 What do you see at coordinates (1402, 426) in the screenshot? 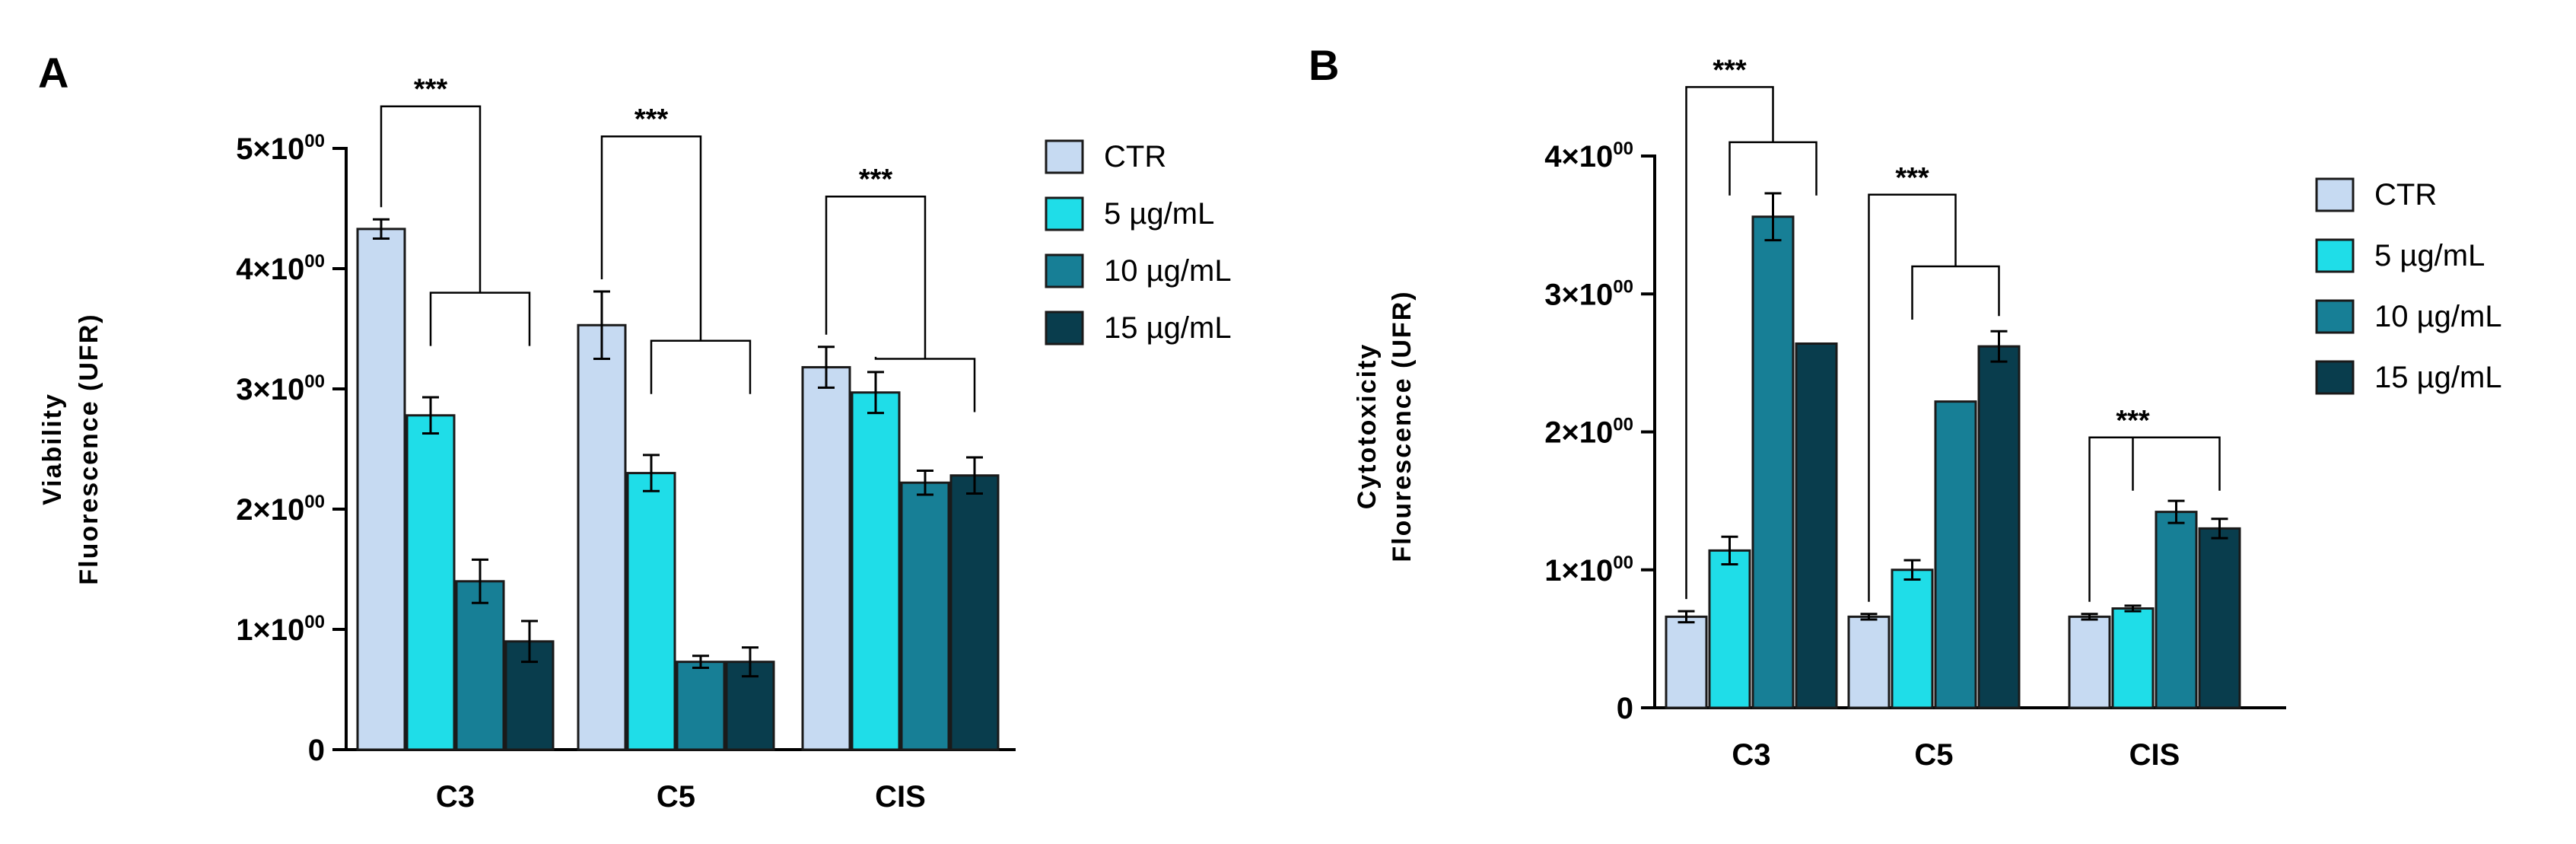
I see `y-axis-label: Flourescence (UFR)` at bounding box center [1402, 426].